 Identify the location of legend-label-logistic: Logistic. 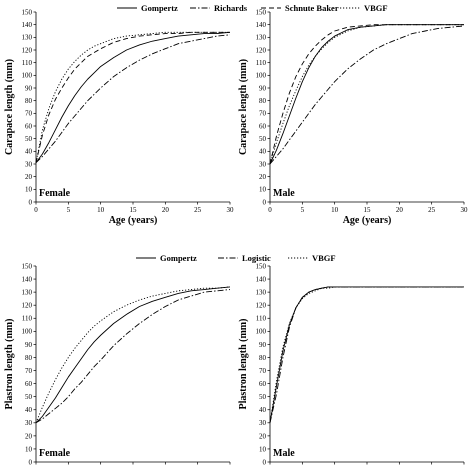
(256, 258).